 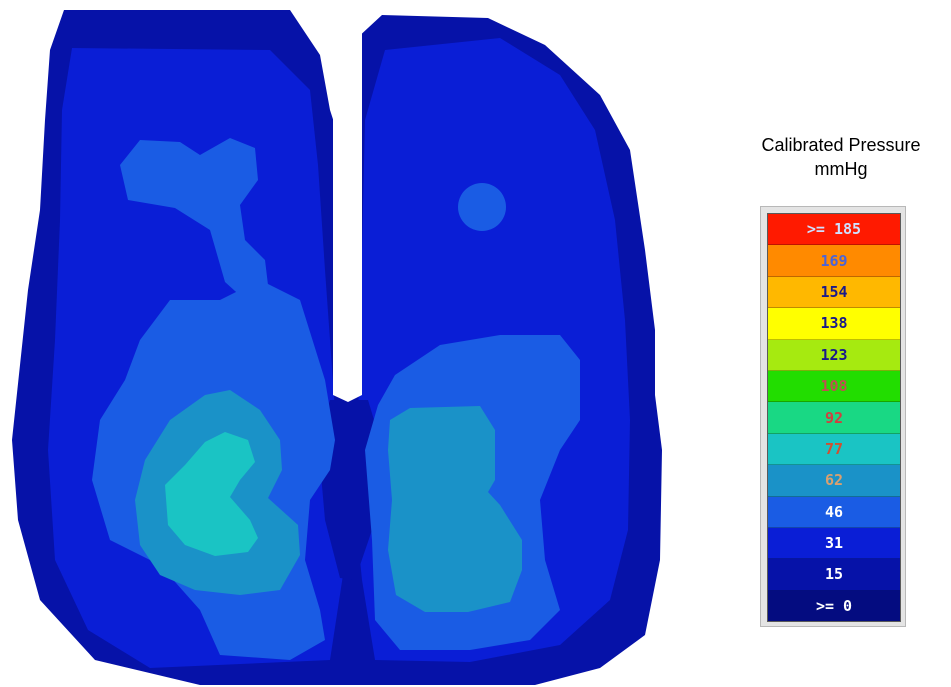 What do you see at coordinates (834, 481) in the screenshot?
I see `legend-swatch: 62` at bounding box center [834, 481].